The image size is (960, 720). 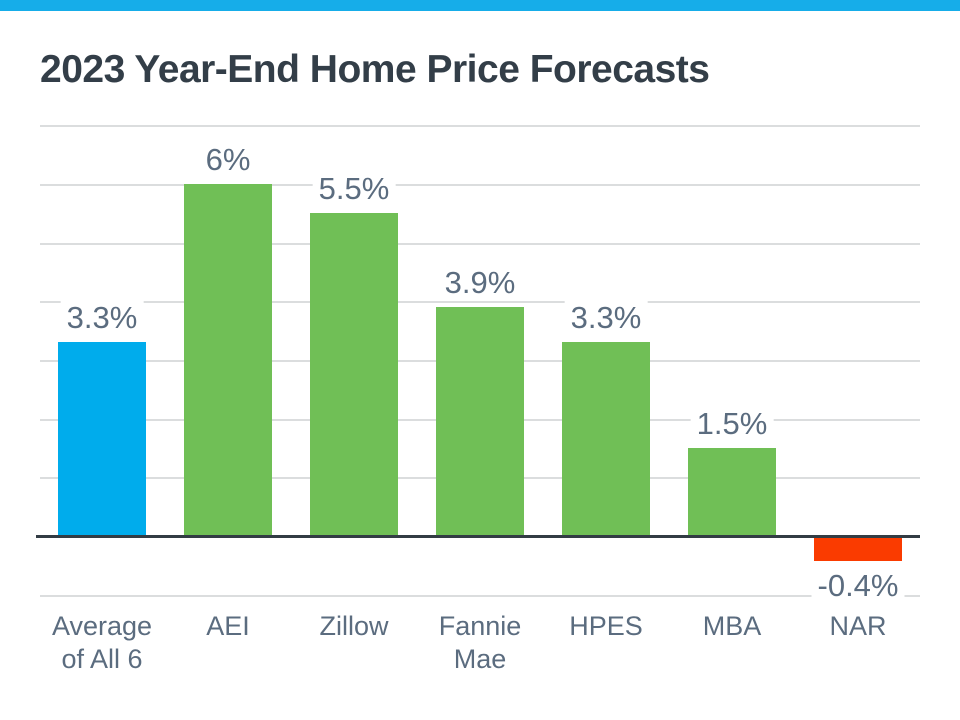 I want to click on gridline-5pct, so click(x=480, y=244).